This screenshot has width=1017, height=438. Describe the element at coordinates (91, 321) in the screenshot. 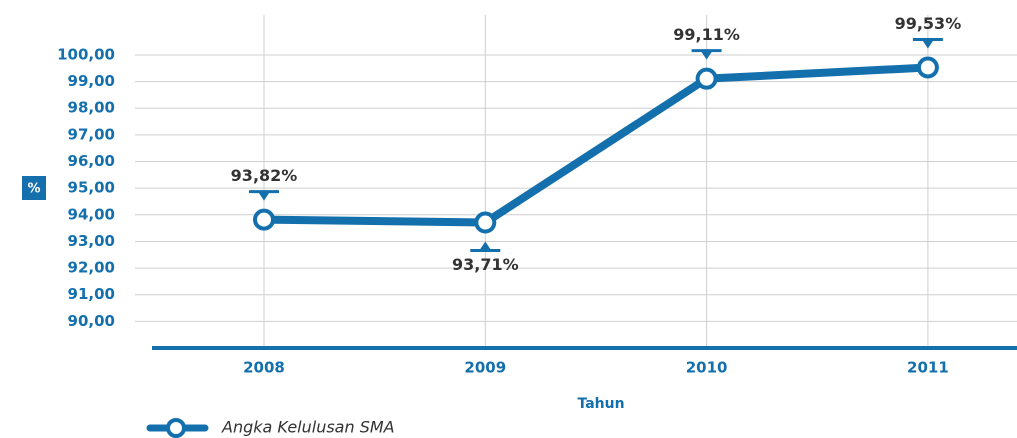

I see `y-tick-label: 90,00` at that location.